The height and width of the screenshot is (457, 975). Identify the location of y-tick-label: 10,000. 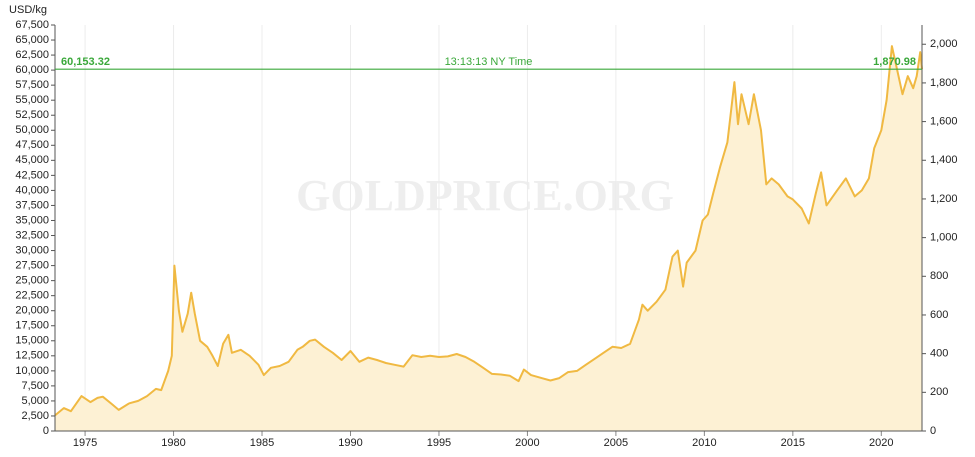
(32, 371).